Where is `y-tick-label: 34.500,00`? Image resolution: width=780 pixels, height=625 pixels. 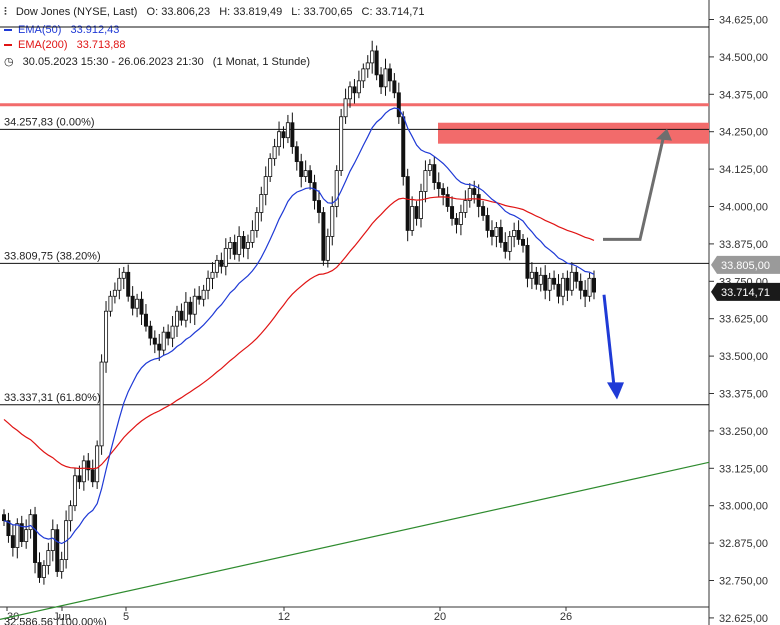
y-tick-label: 34.500,00 is located at coordinates (743, 58).